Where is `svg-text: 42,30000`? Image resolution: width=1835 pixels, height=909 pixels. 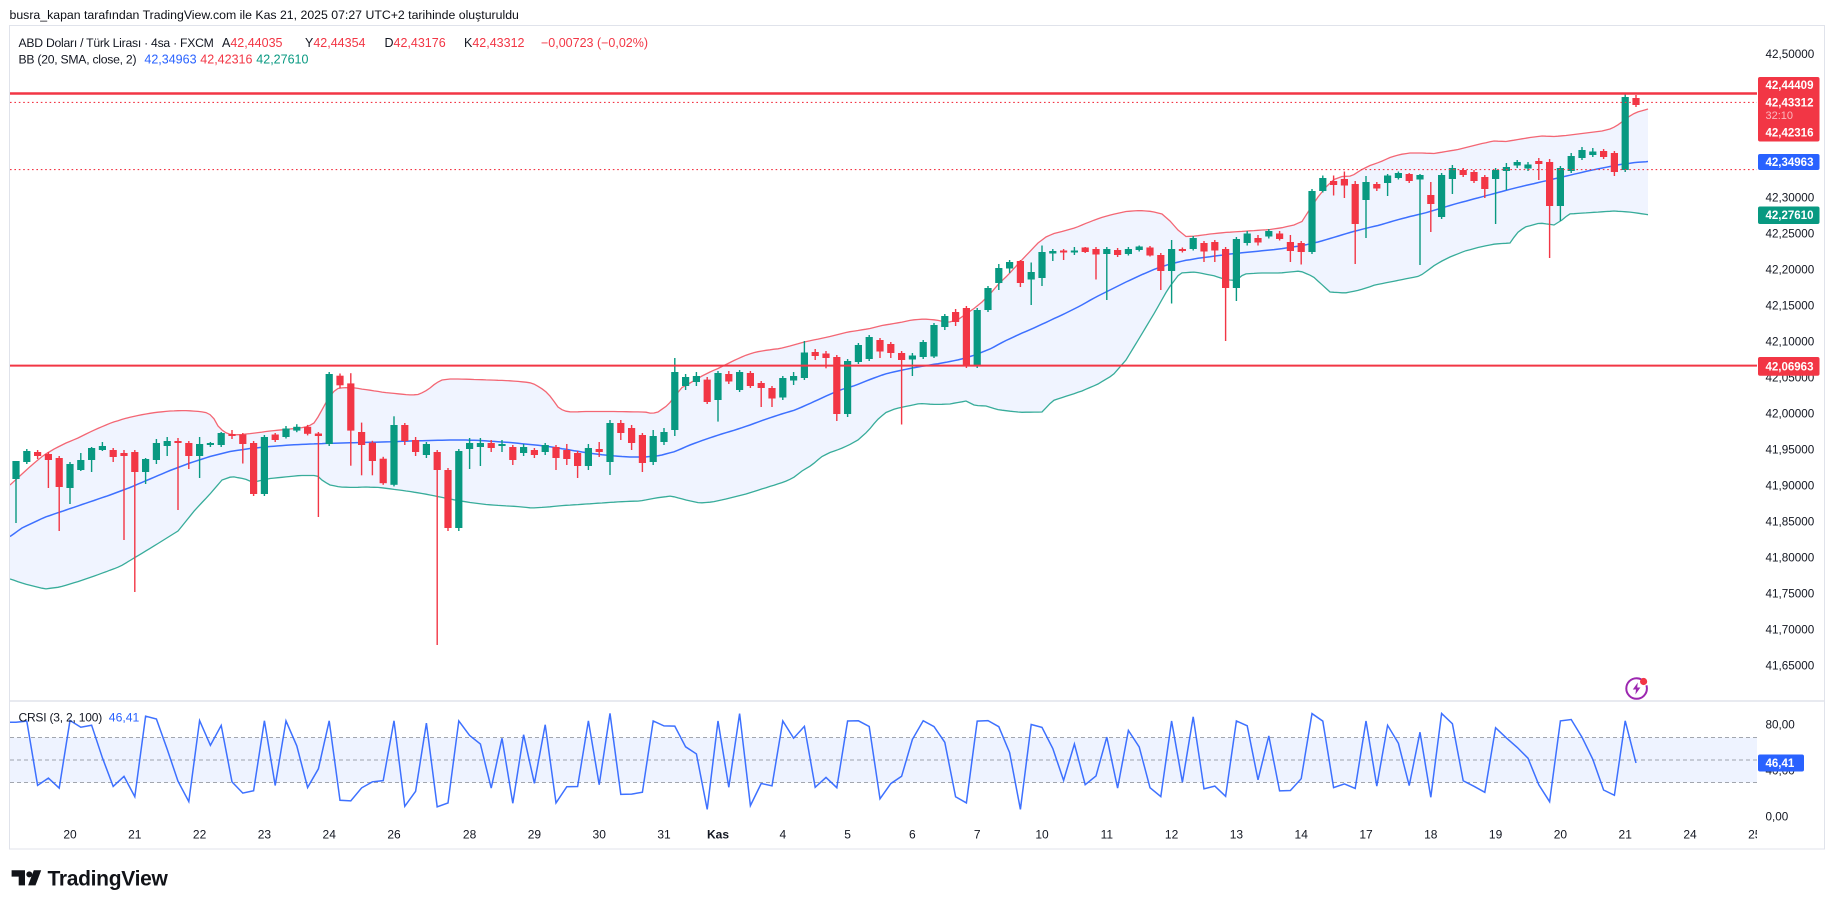
svg-text: 42,30000 is located at coordinates (1790, 198).